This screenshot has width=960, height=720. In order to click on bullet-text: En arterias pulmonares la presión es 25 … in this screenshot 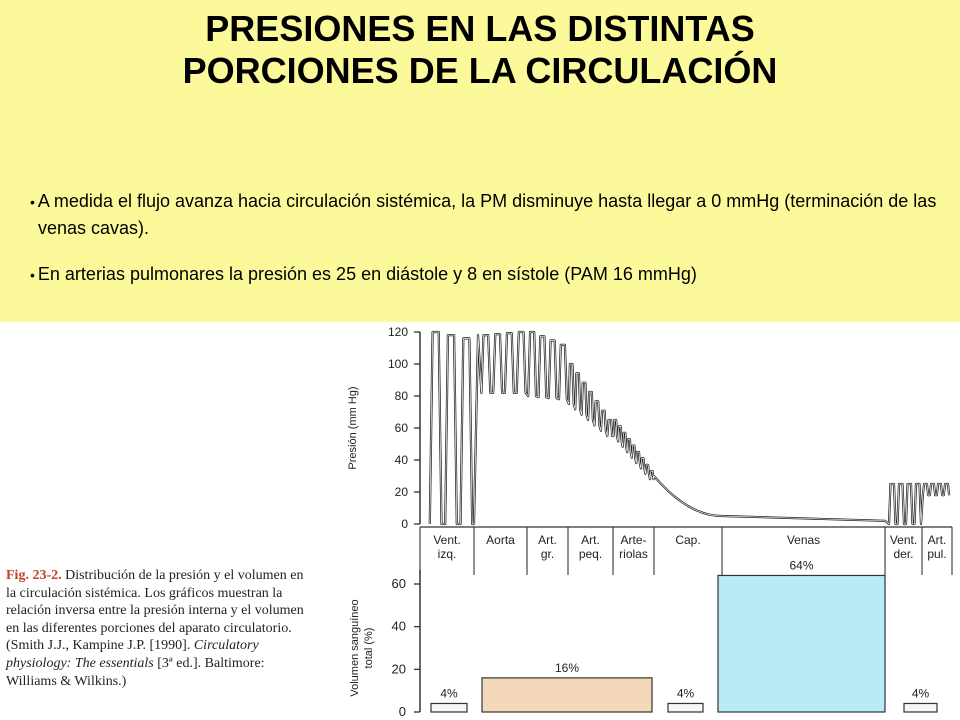, I will do `click(367, 274)`.